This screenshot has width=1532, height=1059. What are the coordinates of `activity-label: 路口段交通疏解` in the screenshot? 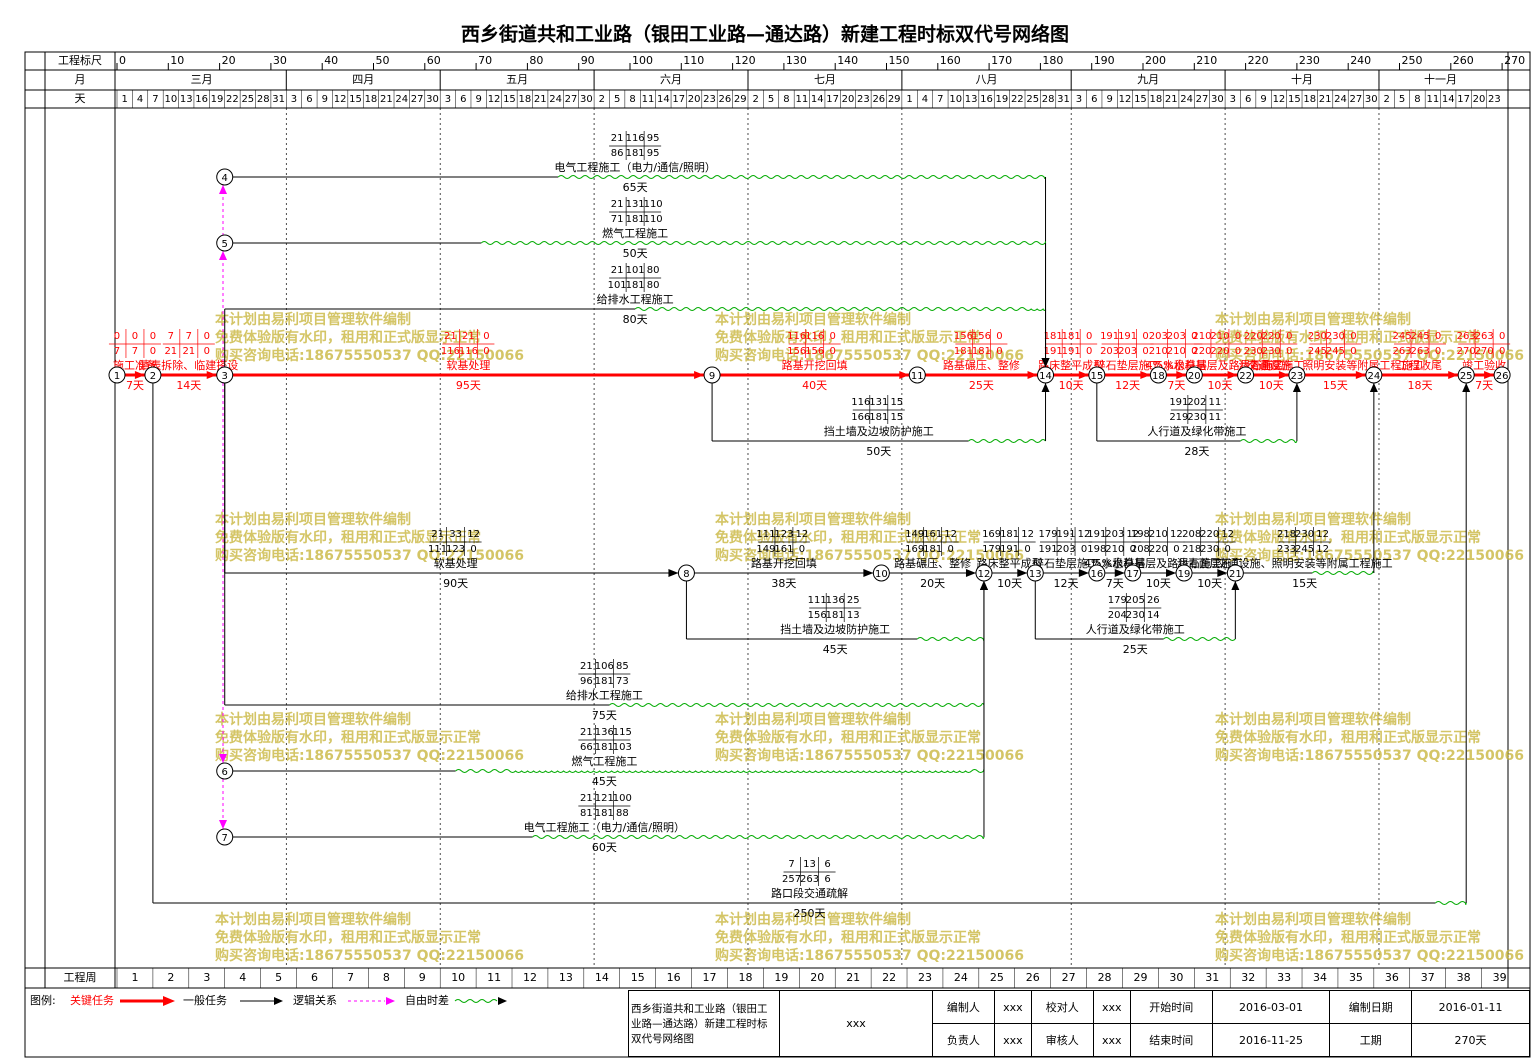 It's located at (809, 893).